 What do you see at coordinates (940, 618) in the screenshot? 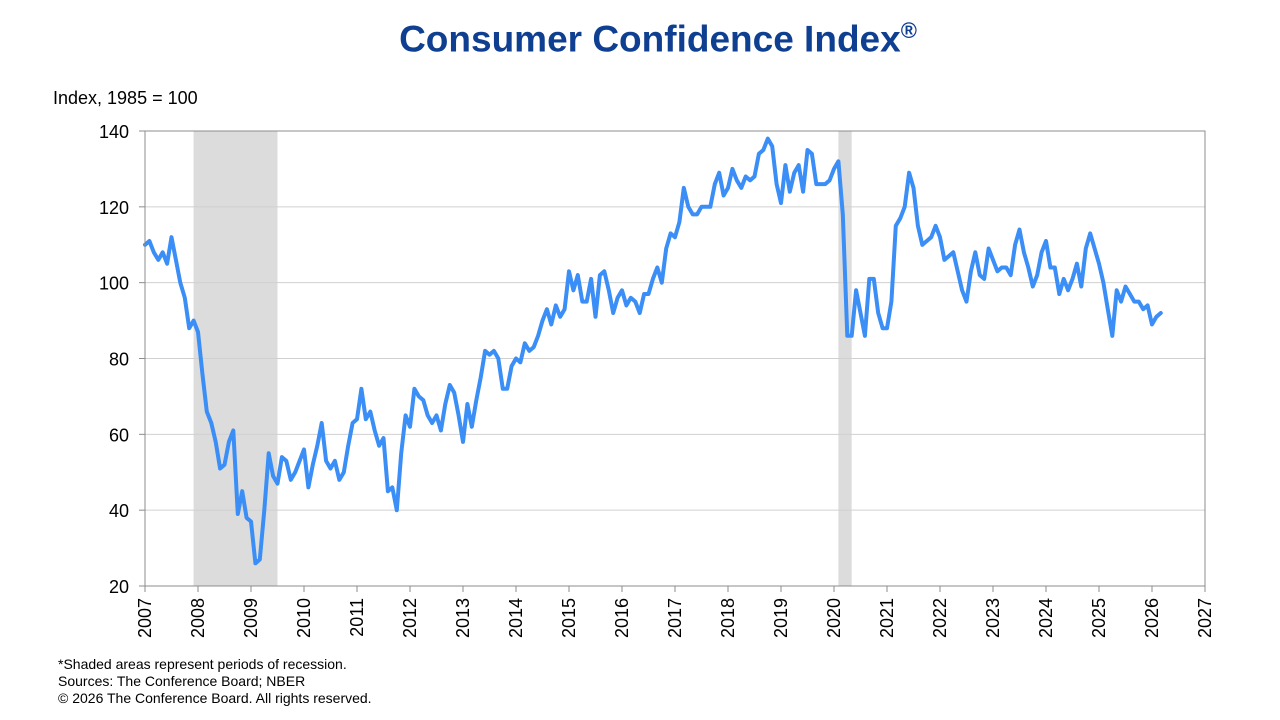
I see `x-tick-label-2022: 2022` at bounding box center [940, 618].